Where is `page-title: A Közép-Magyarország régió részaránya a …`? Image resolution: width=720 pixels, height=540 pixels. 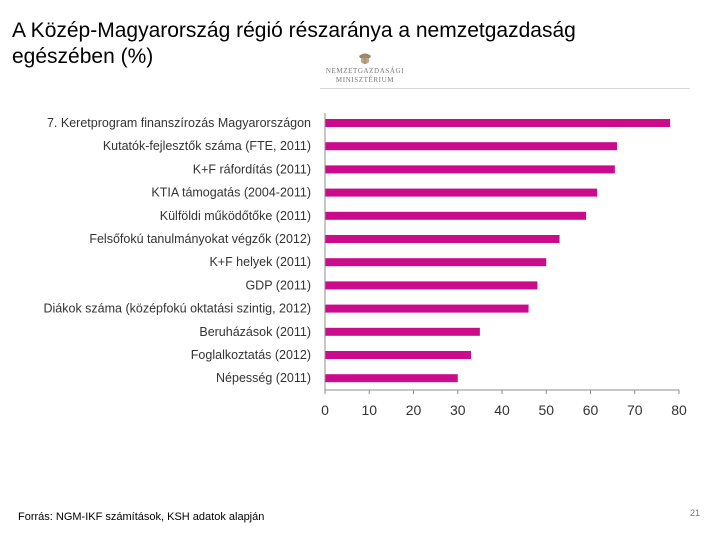 page-title: A Közép-Magyarország régió részaránya a … is located at coordinates (294, 43).